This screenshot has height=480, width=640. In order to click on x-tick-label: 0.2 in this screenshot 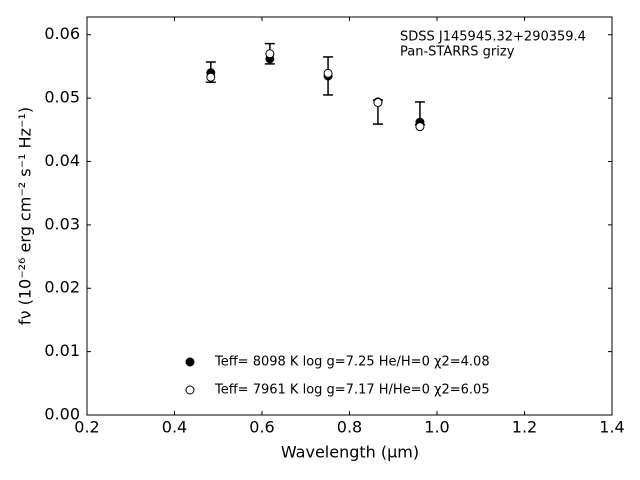, I will do `click(86, 427)`.